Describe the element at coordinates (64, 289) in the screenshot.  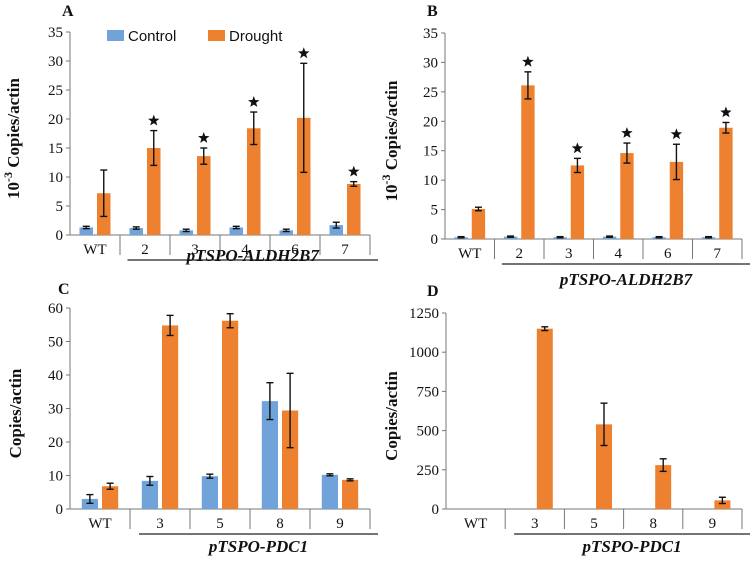
I see `panel-letter: C` at that location.